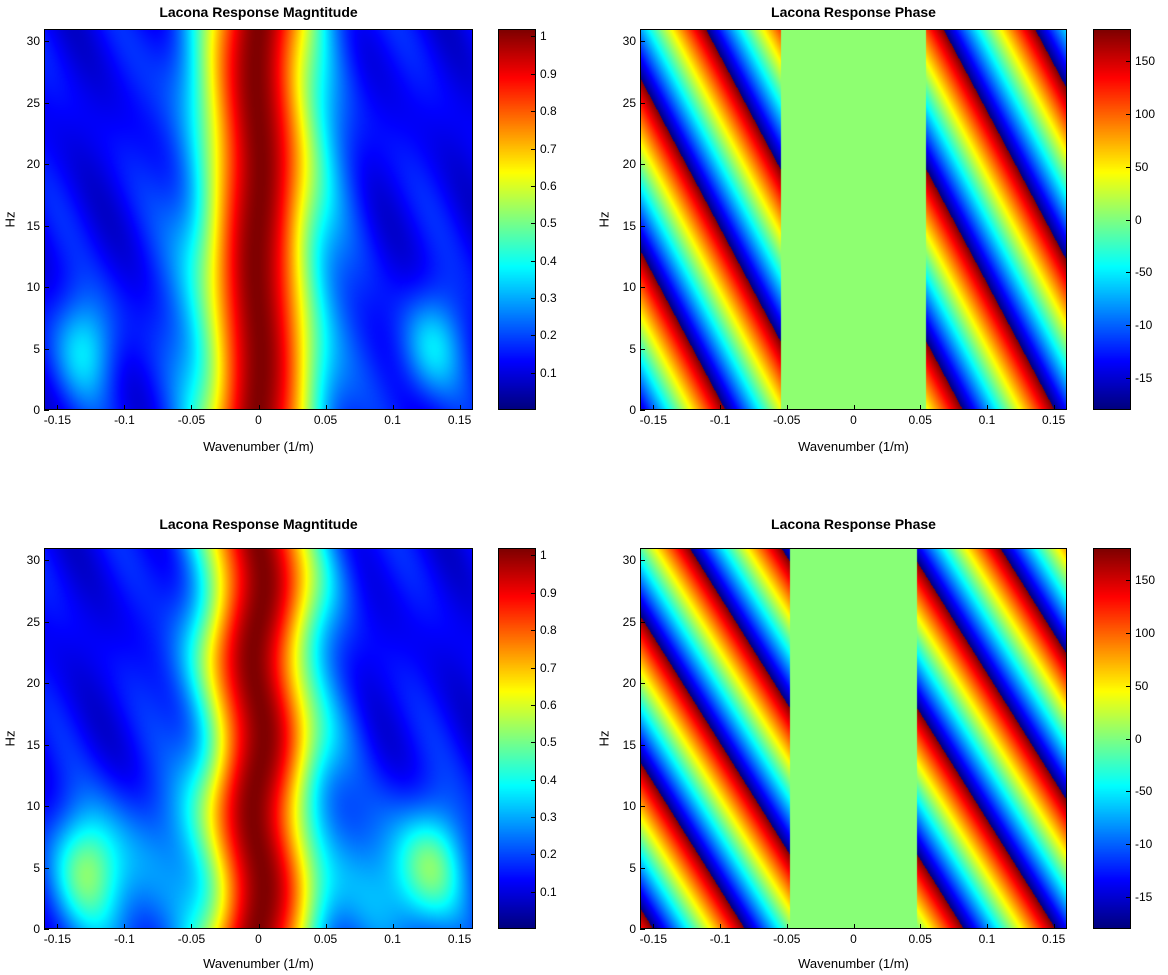 The width and height of the screenshot is (1168, 975). I want to click on colorbar-tick-label: 0, so click(1138, 738).